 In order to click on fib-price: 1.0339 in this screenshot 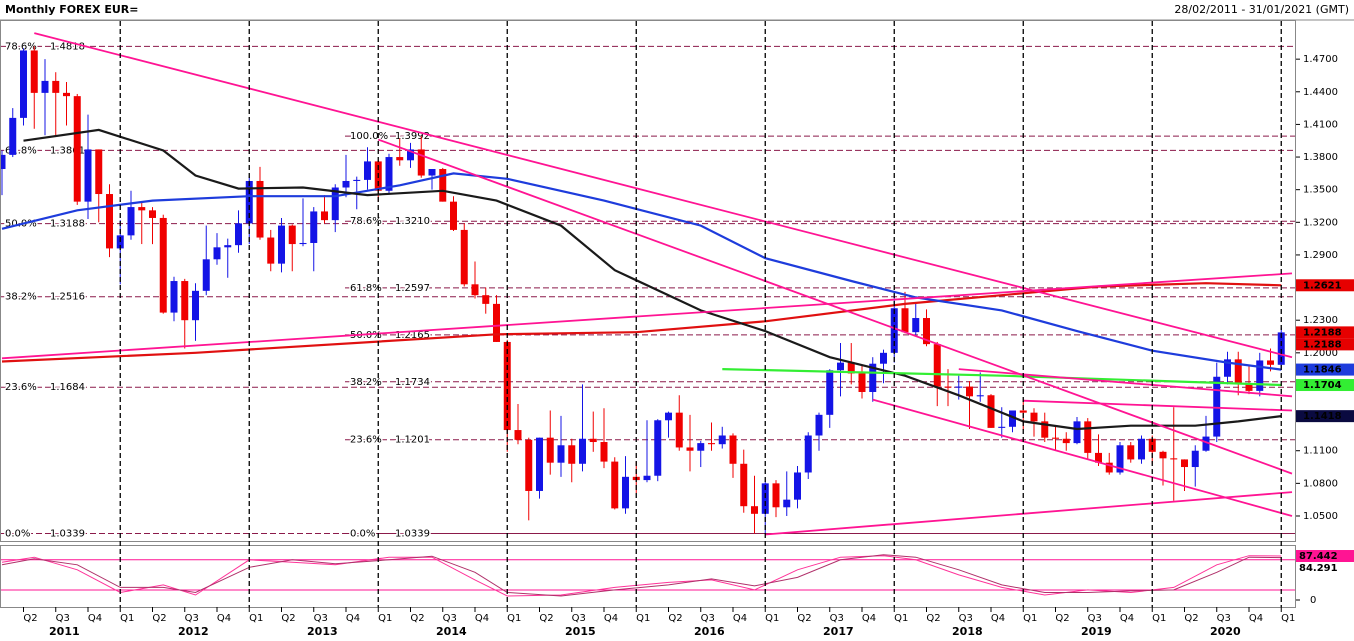, I will do `click(412, 533)`.